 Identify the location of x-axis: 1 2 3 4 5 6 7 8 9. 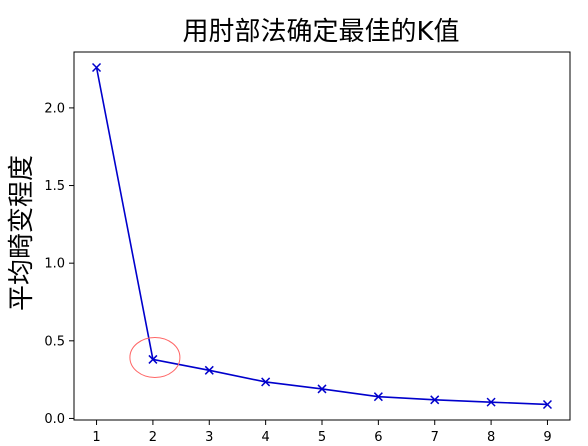
(322, 432).